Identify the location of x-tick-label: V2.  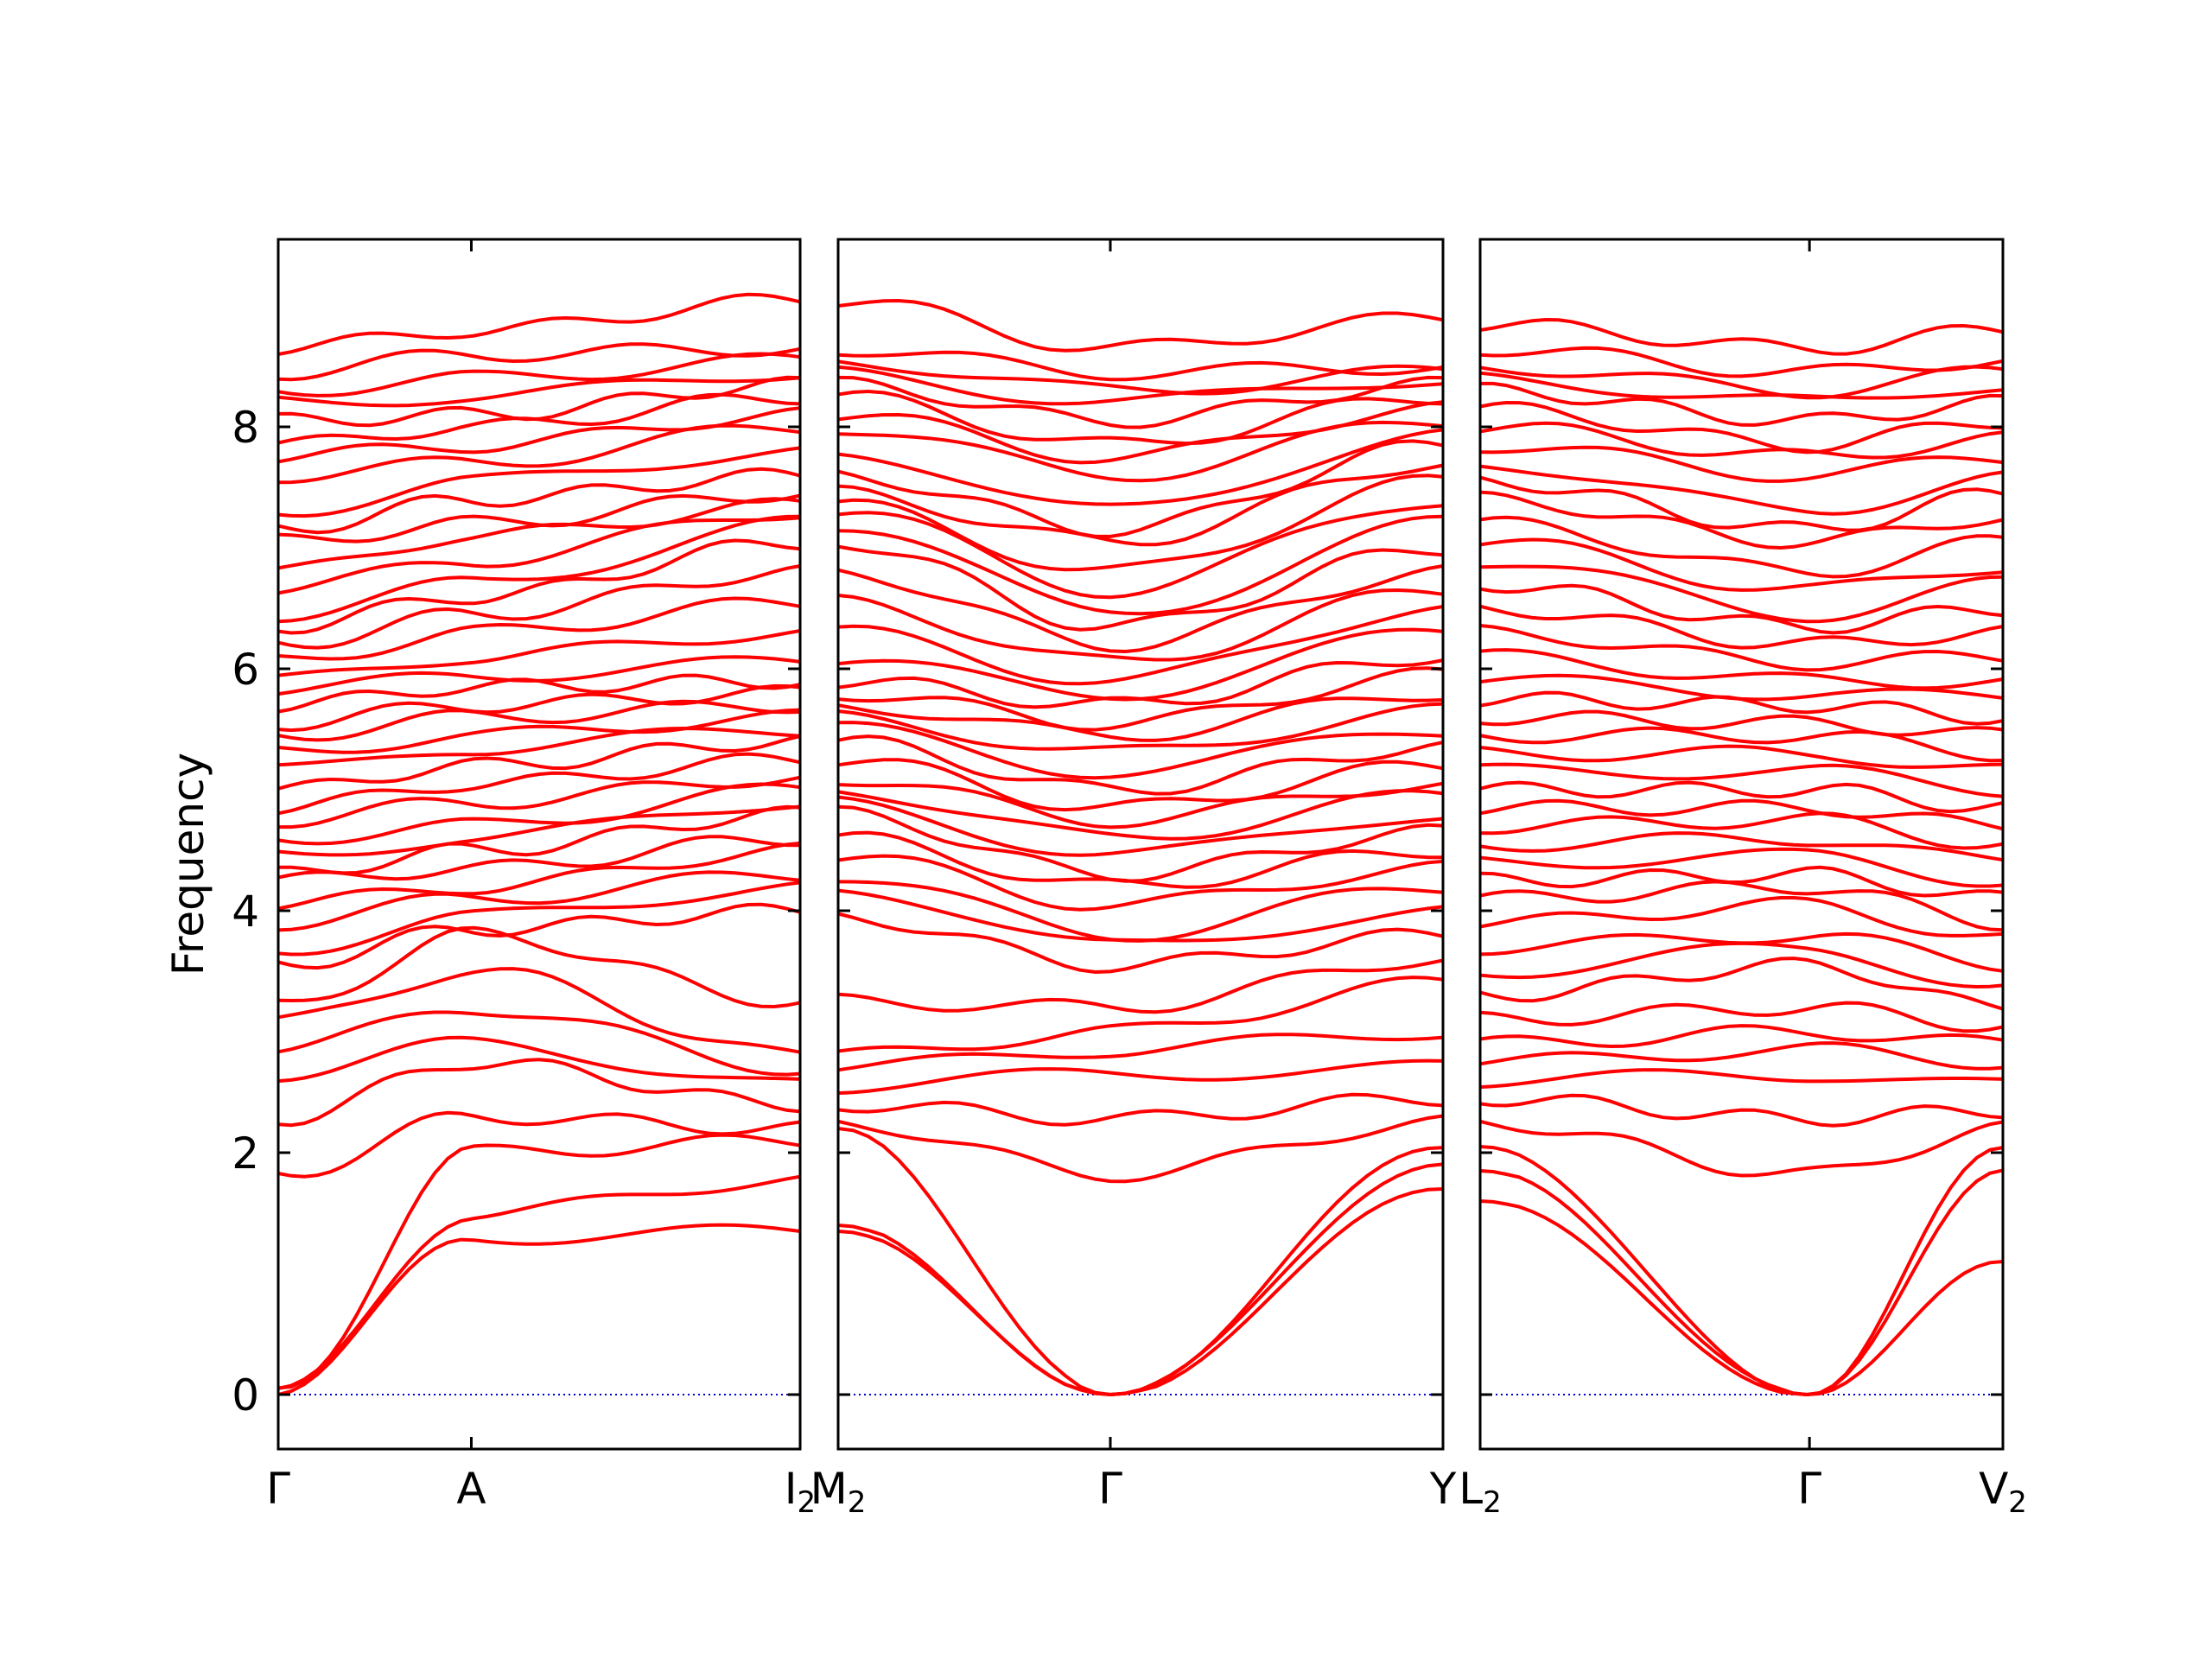
(2003, 1492).